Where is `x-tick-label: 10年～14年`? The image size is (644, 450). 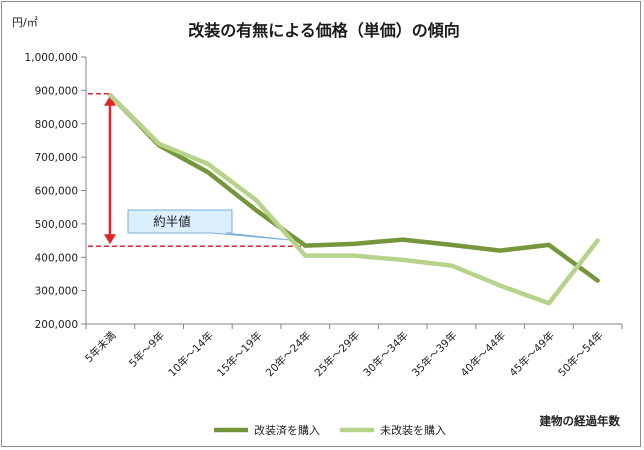
x-tick-label: 10年～14年 is located at coordinates (191, 354).